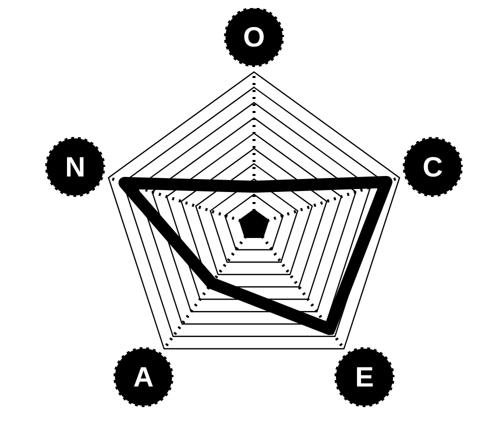 Image resolution: width=500 pixels, height=437 pixels. I want to click on spoke-label: C, so click(432, 166).